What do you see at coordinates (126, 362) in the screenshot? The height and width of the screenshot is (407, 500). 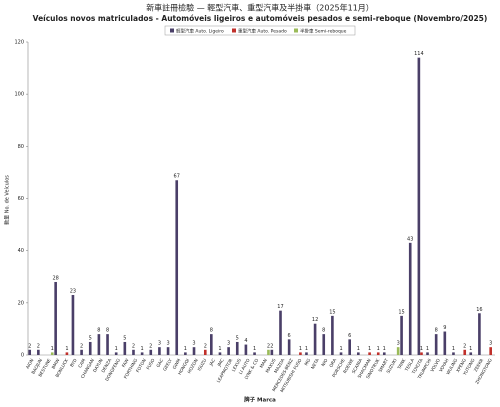 I see `x-tick-label: FAW` at bounding box center [126, 362].